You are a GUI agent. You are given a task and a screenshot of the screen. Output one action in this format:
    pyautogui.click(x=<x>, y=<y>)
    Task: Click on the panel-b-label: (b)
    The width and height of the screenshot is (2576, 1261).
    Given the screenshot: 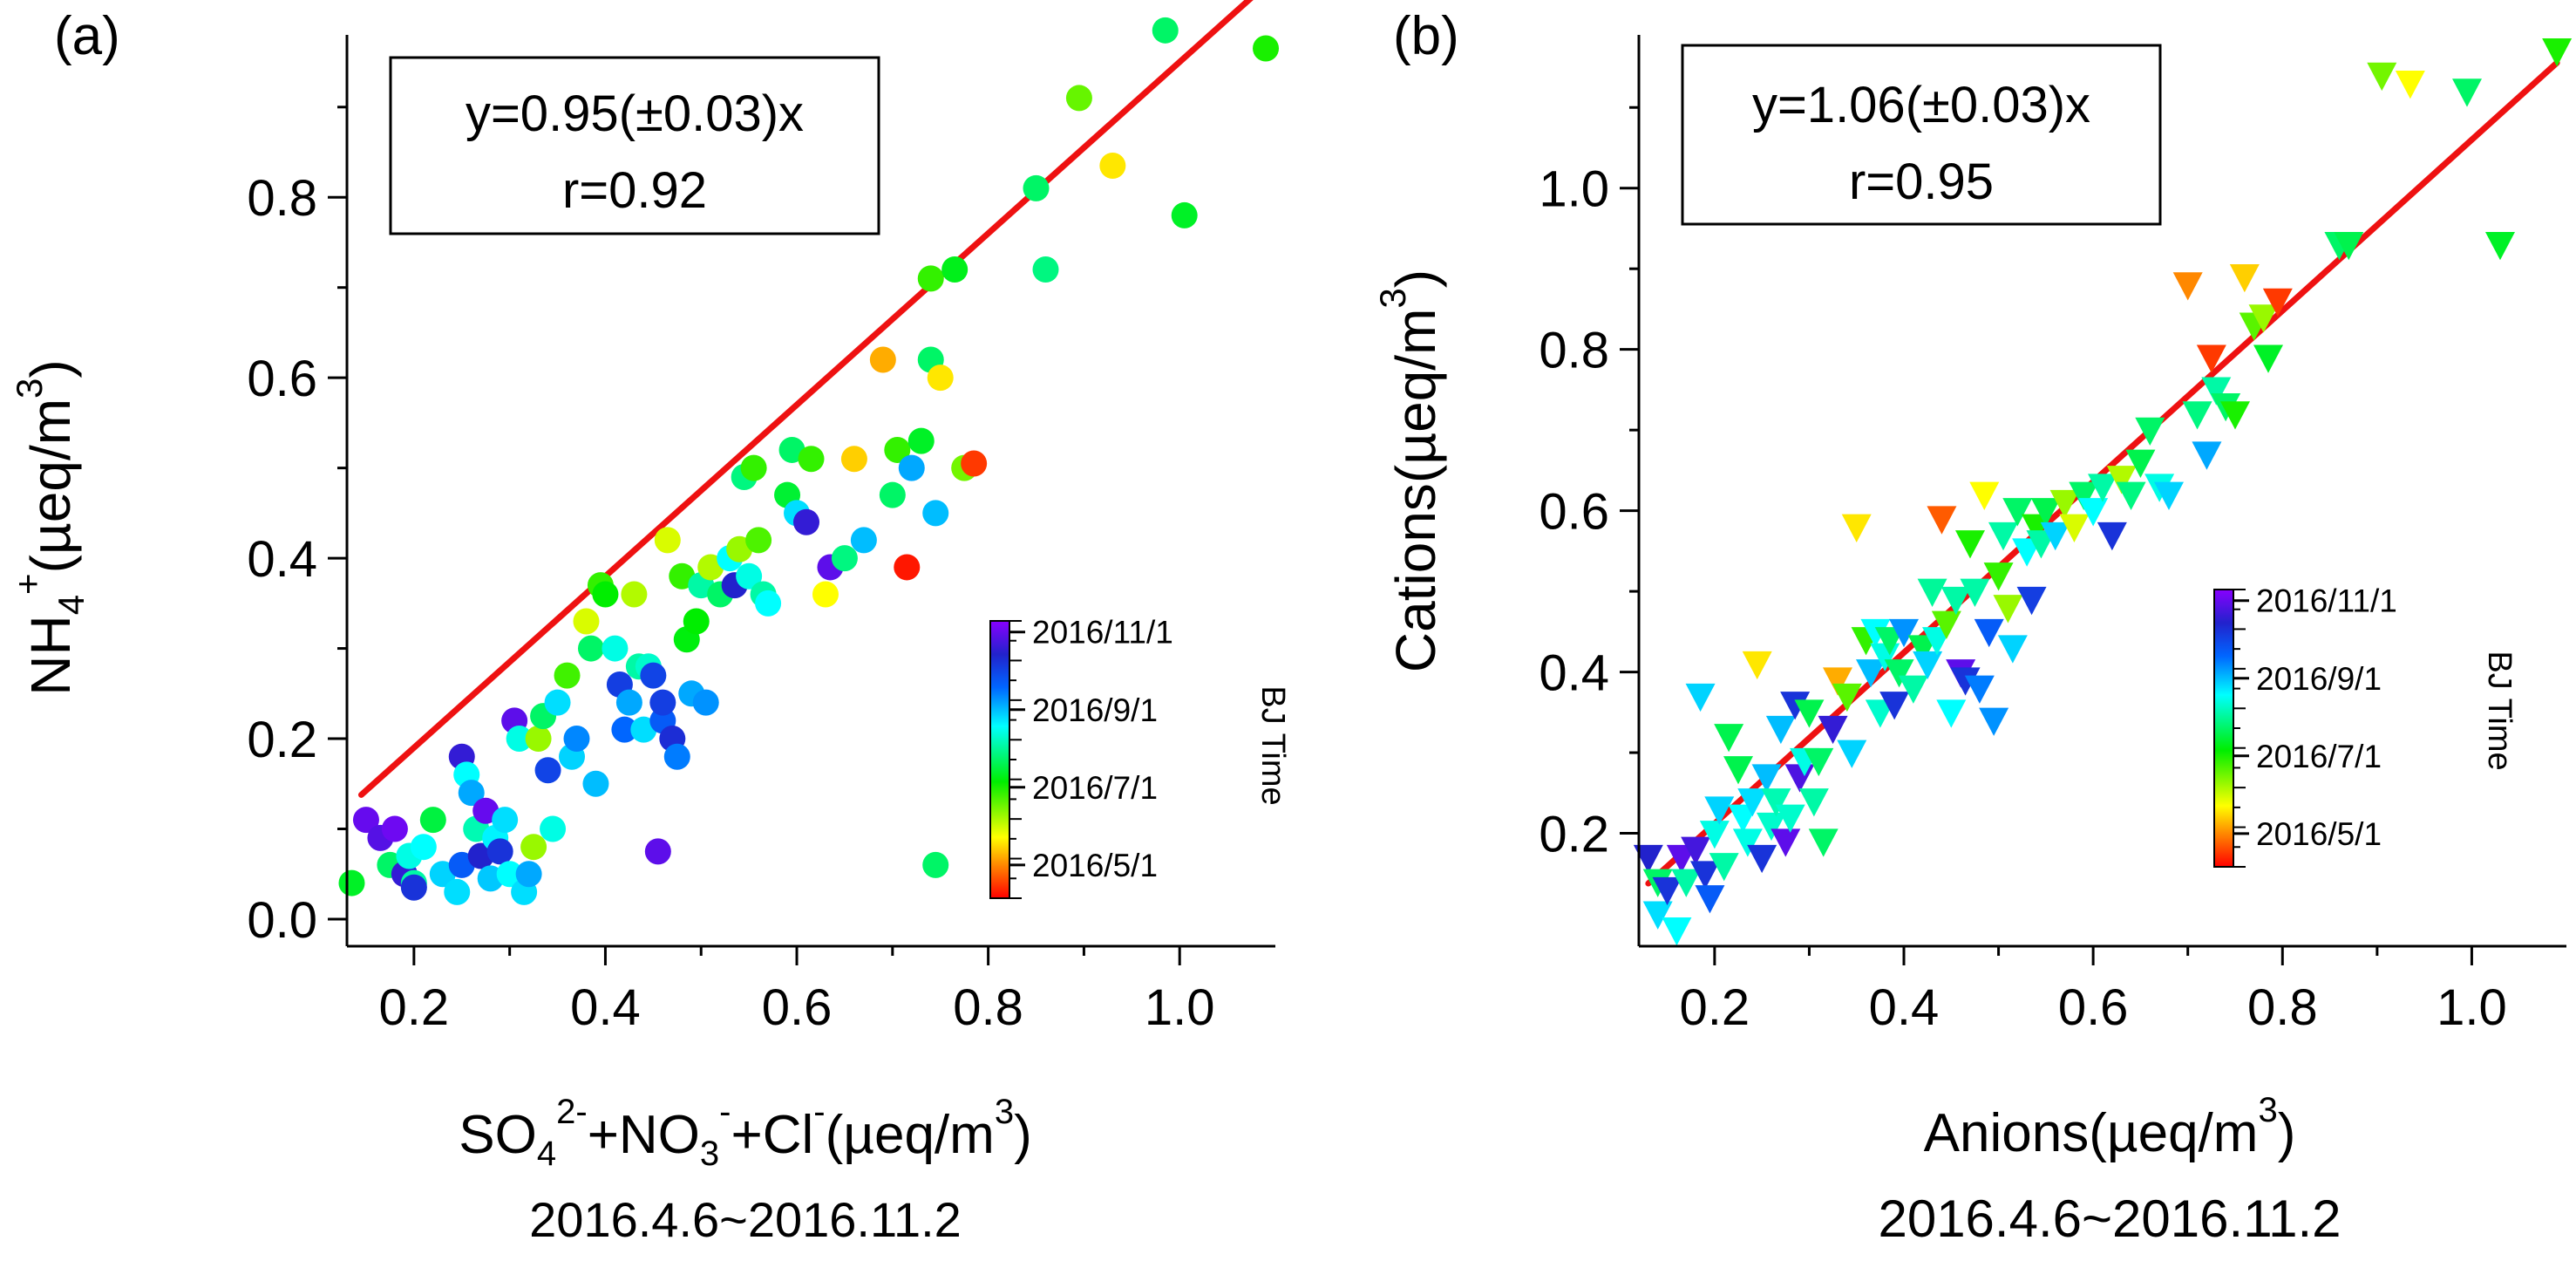 What is the action you would take?
    pyautogui.click(x=1426, y=36)
    